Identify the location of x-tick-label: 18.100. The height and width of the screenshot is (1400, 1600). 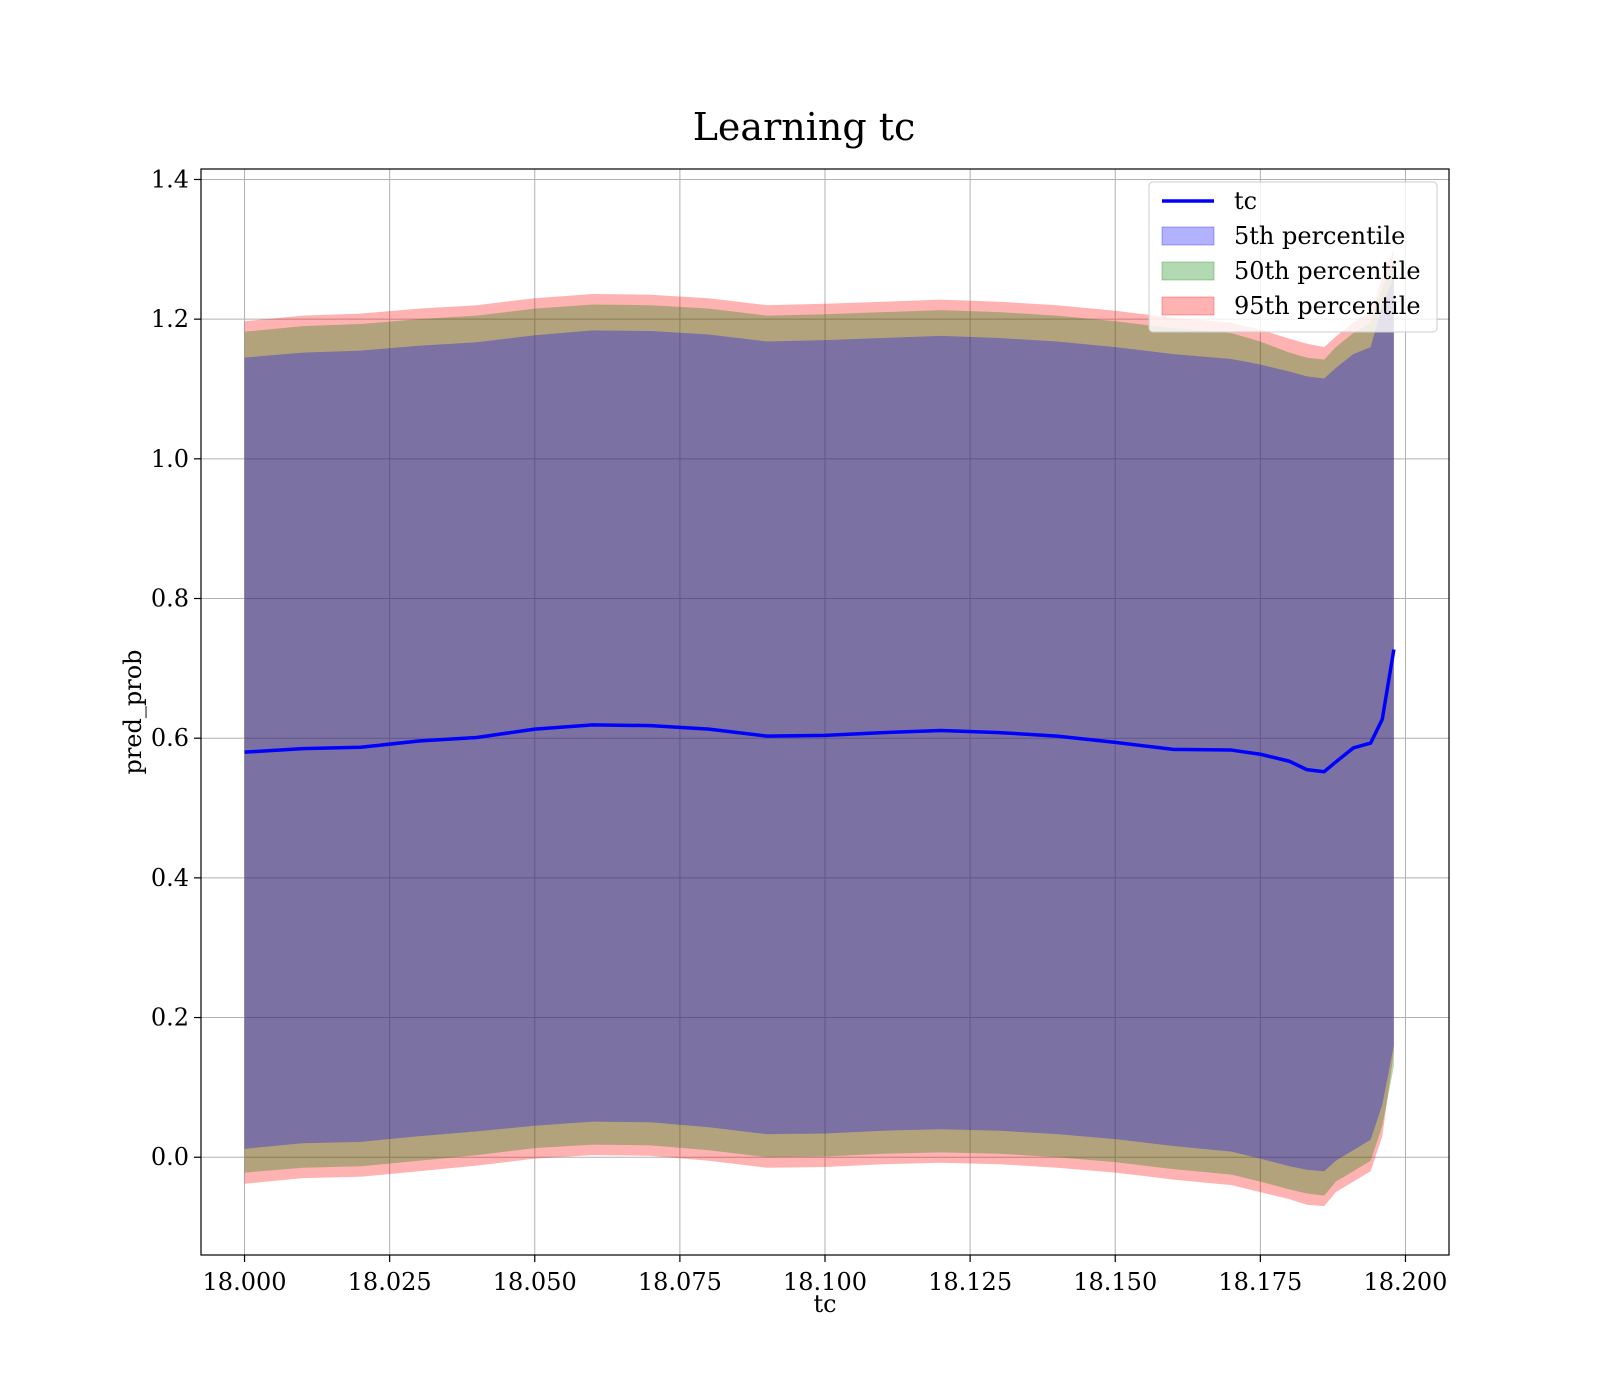
(825, 1282).